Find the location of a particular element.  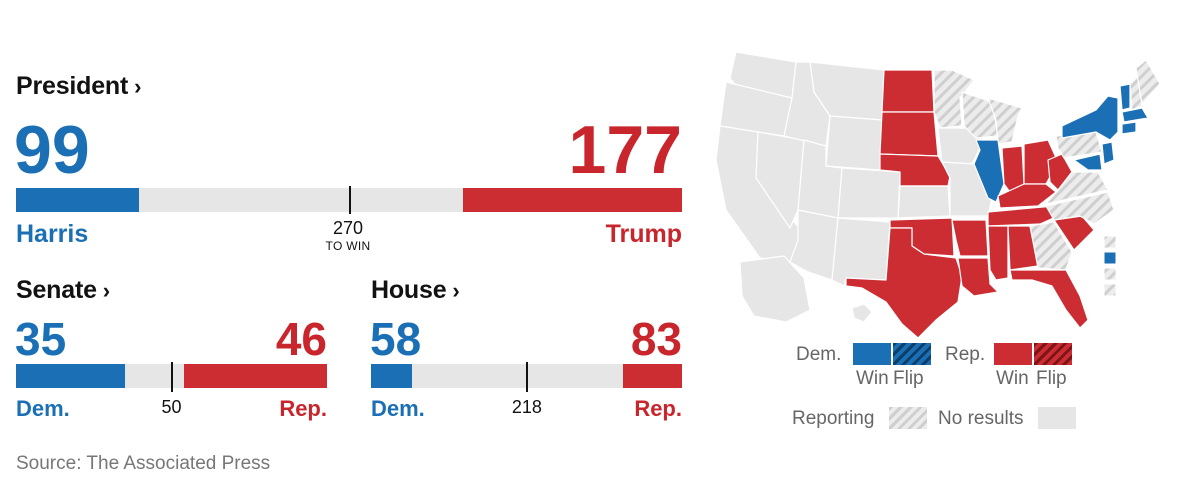

state-massachusetts is located at coordinates (1135, 115).